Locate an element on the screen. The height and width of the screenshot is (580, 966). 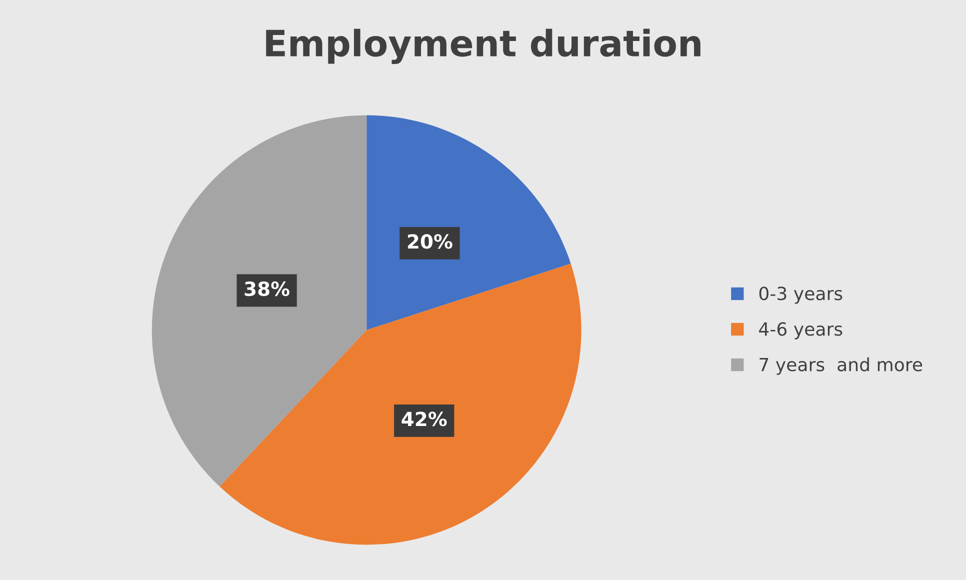
data-label: 38% is located at coordinates (267, 288).